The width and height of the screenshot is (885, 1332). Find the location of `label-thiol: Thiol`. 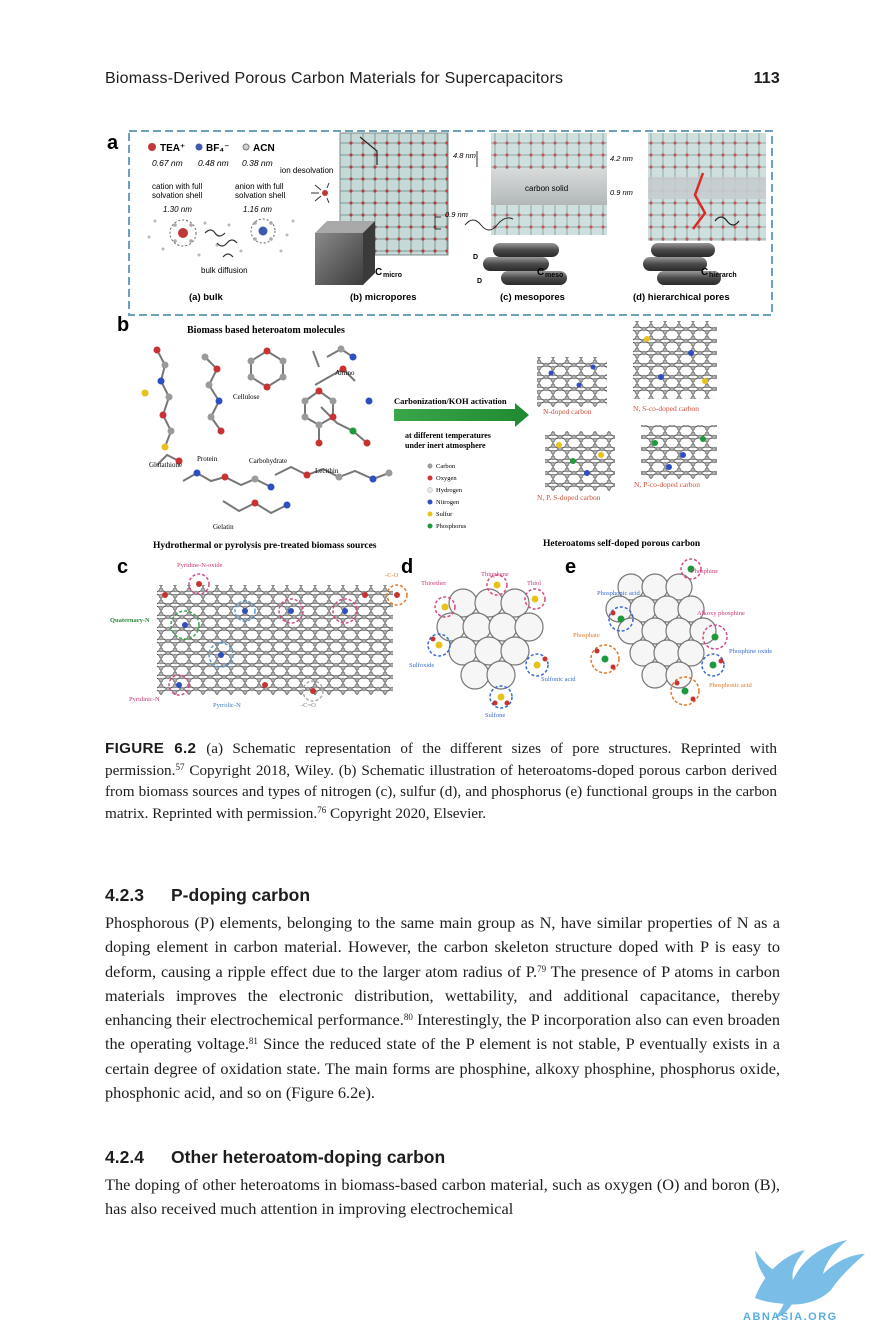

label-thiol: Thiol is located at coordinates (534, 583).